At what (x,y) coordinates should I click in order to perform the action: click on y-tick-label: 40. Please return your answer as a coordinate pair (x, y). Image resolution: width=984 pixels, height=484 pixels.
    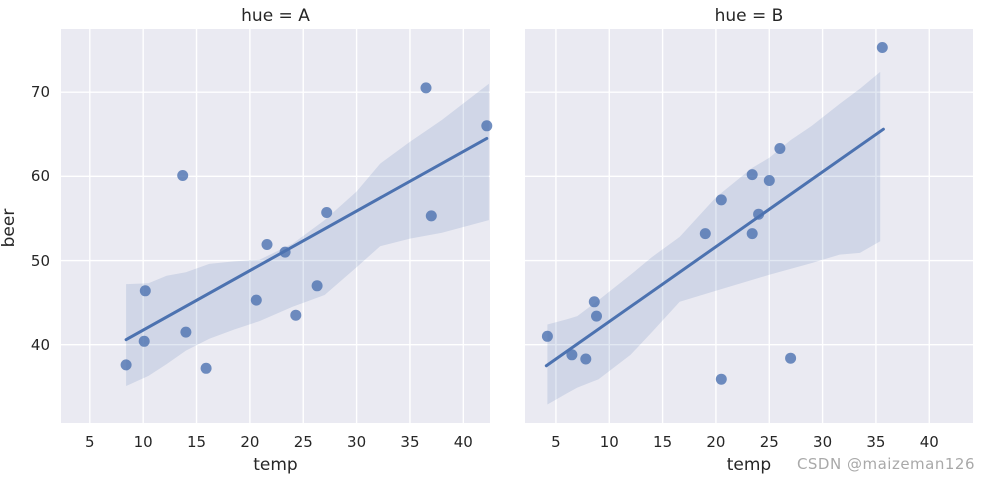
    Looking at the image, I should click on (40, 344).